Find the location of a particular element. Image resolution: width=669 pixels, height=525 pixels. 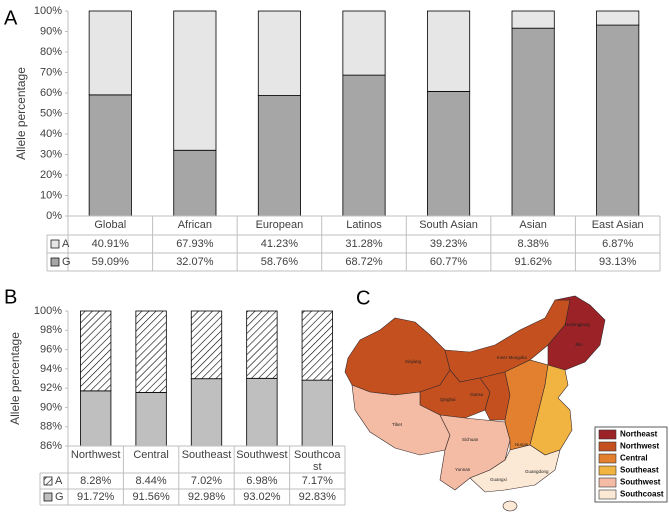

x-tick-label: Southeast is located at coordinates (206, 455).